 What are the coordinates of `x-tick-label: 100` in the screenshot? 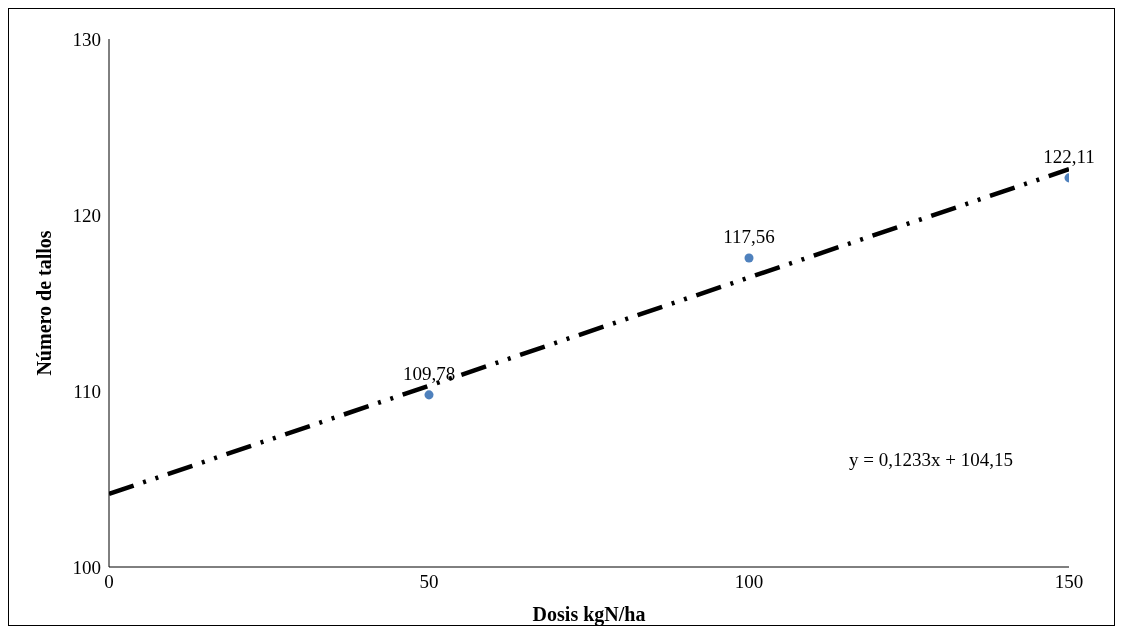 It's located at (749, 582).